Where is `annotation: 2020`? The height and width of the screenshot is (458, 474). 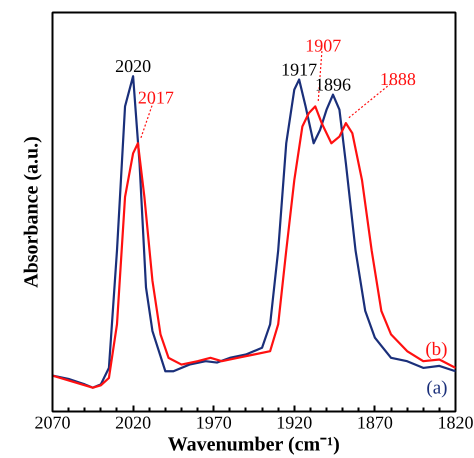 annotation: 2020 is located at coordinates (133, 66).